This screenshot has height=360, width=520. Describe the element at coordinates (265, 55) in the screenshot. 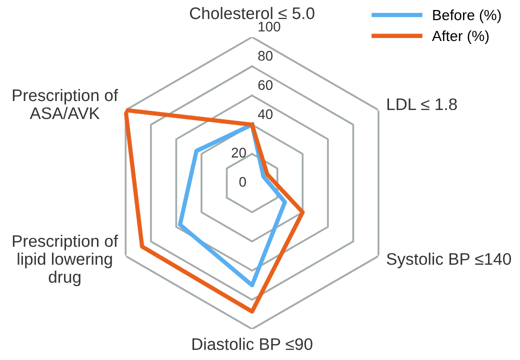

I see `y-tick-label: 80` at that location.